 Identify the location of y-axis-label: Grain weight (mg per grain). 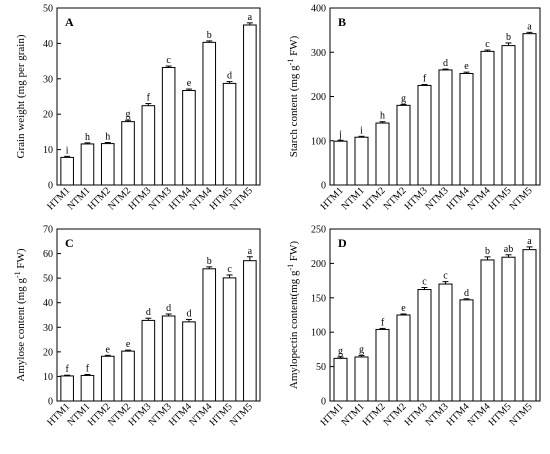
(21, 96).